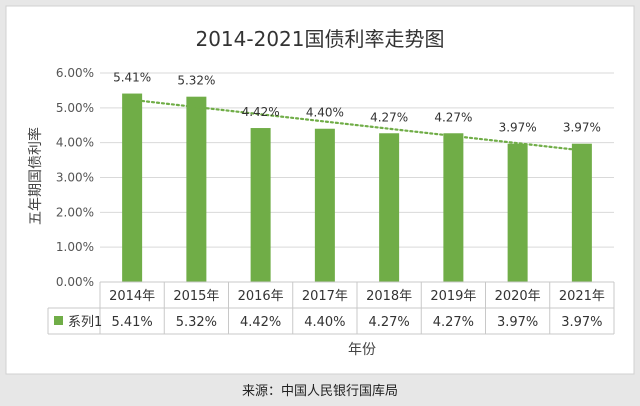 The width and height of the screenshot is (640, 406). What do you see at coordinates (324, 322) in the screenshot?
I see `table-value: 4.40%` at bounding box center [324, 322].